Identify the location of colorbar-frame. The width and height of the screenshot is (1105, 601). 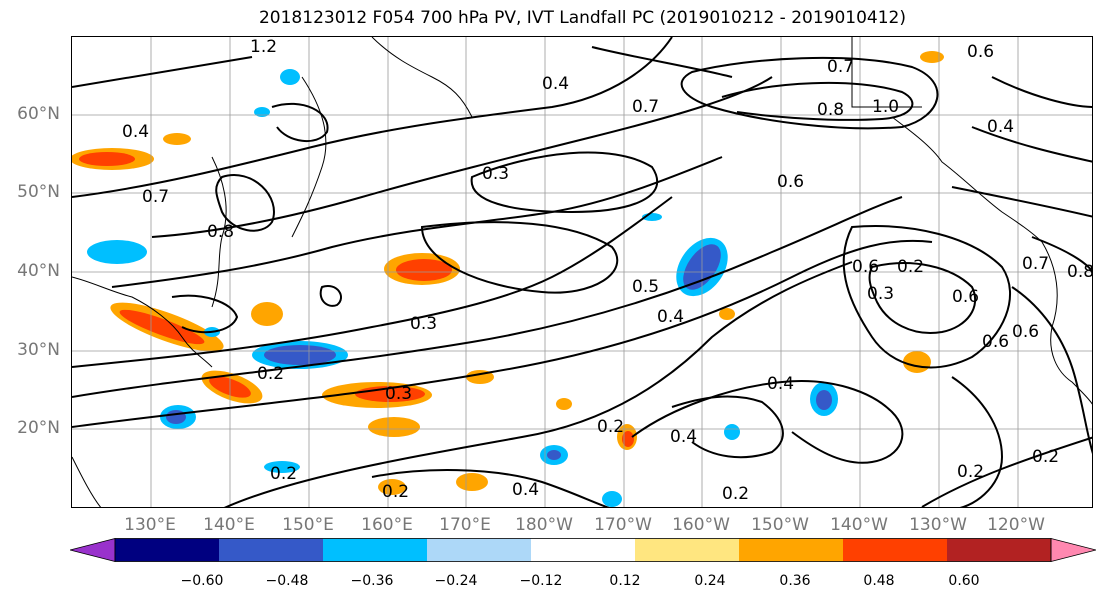
(583, 550).